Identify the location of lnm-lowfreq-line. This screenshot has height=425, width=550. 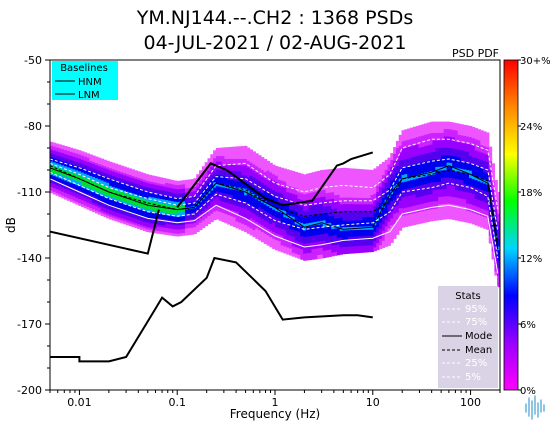
(105, 232).